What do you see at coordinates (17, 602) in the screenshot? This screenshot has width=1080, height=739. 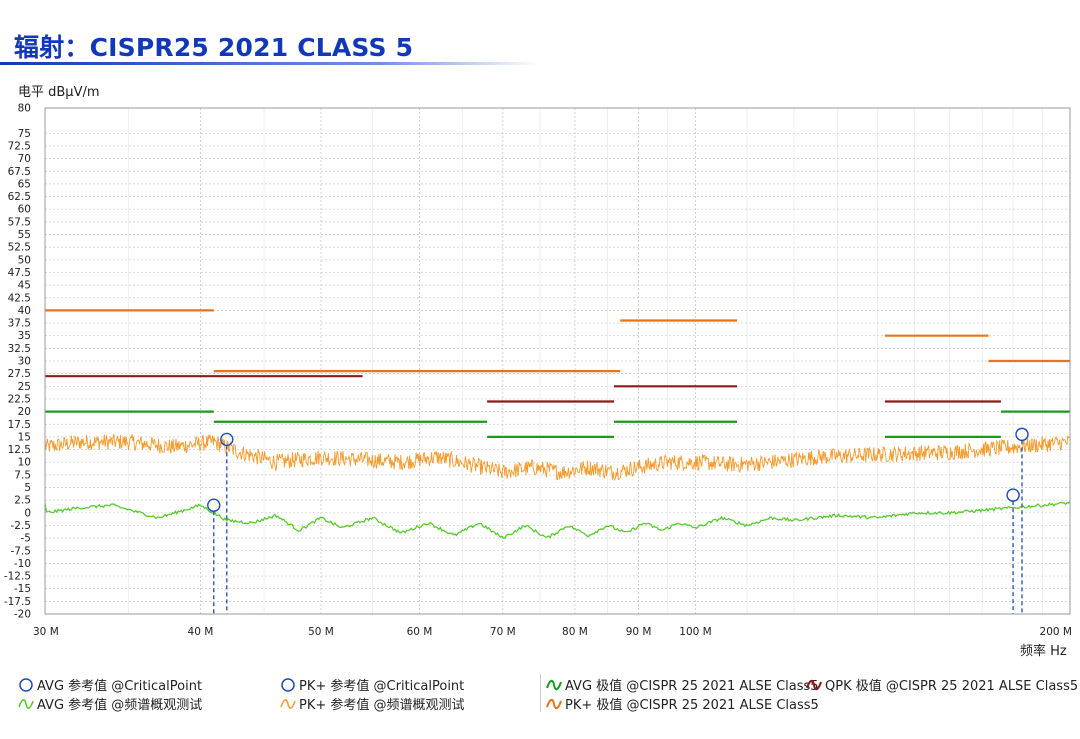 I see `y-tick-label: -17.5` at bounding box center [17, 602].